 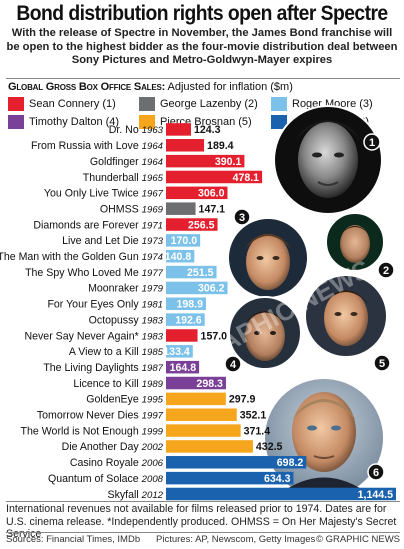 I want to click on value-label: 478.1, so click(x=246, y=178).